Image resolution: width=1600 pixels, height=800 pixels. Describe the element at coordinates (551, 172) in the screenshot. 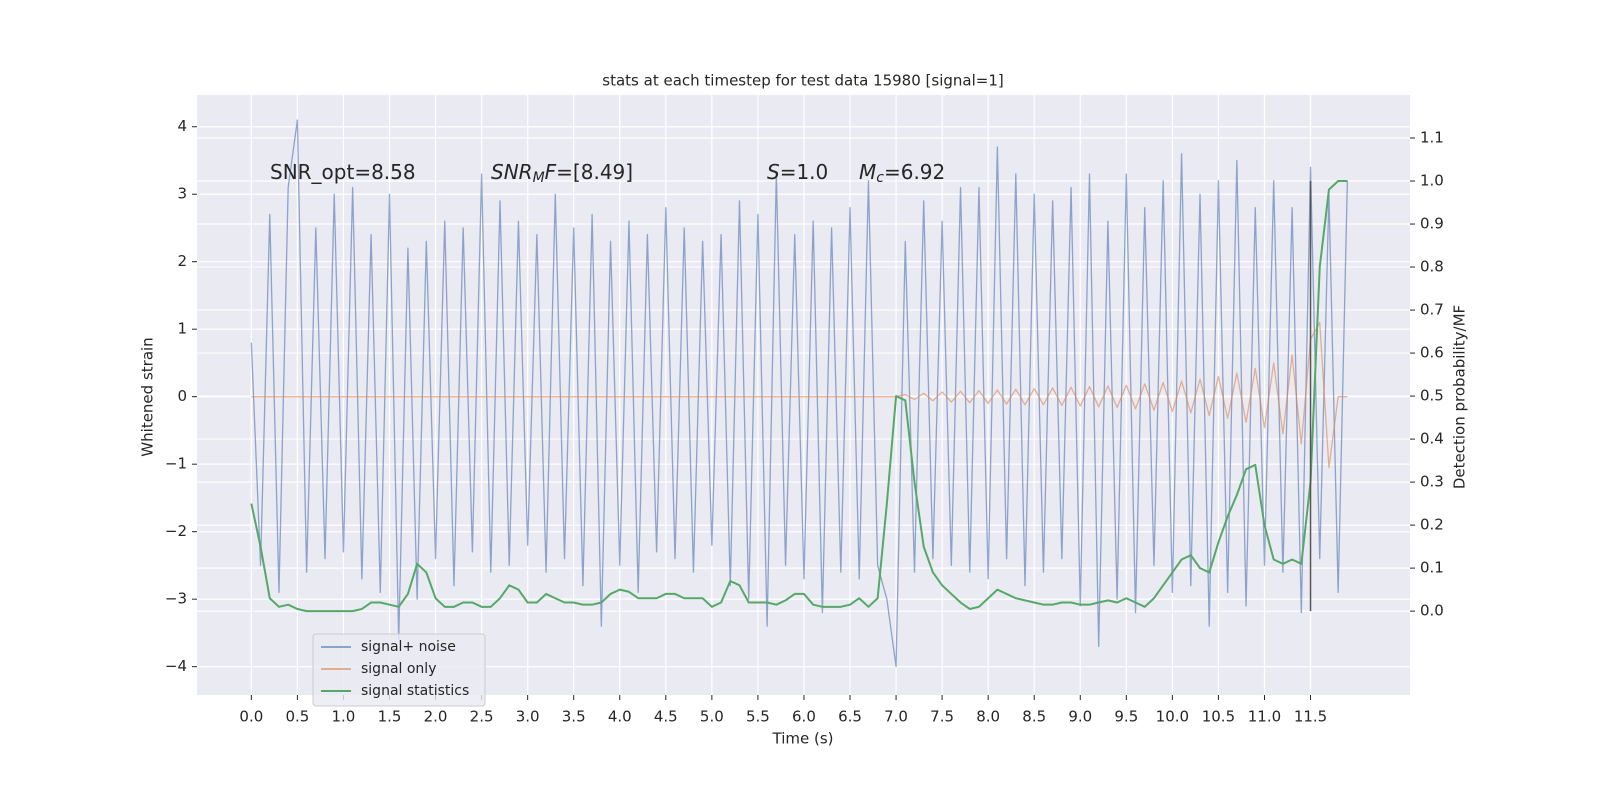

I see `annotation-part: F` at that location.